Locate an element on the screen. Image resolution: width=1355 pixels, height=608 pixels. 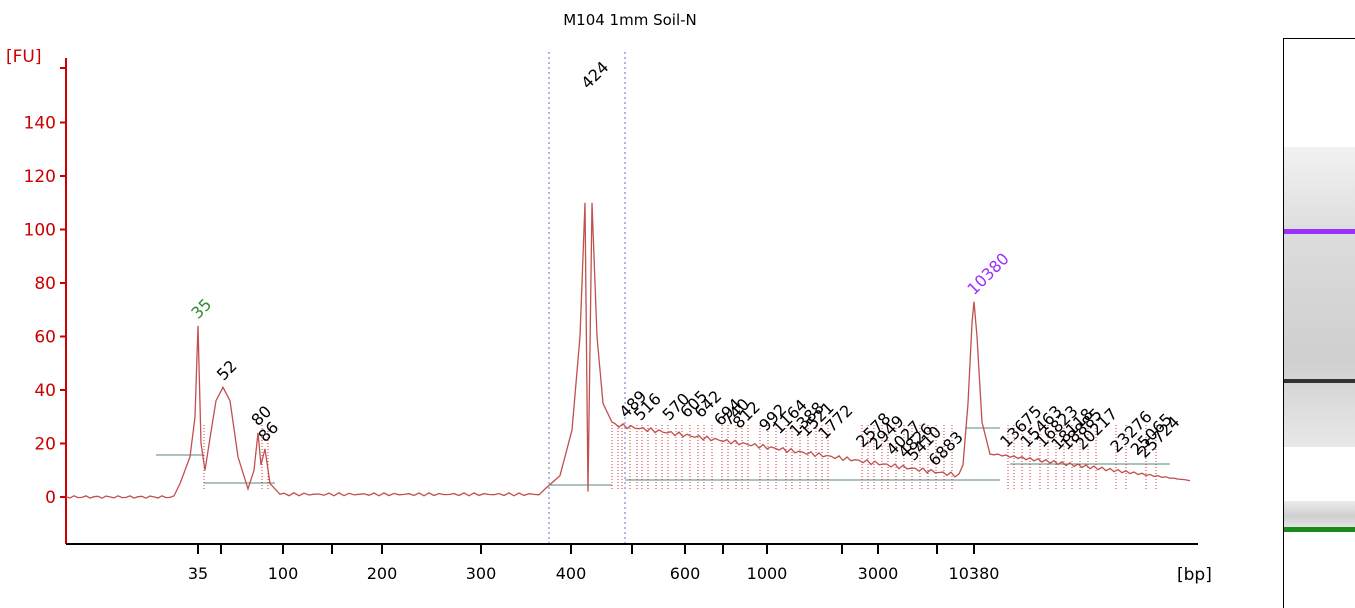
y-tick-label: 40 is located at coordinates (45, 391).